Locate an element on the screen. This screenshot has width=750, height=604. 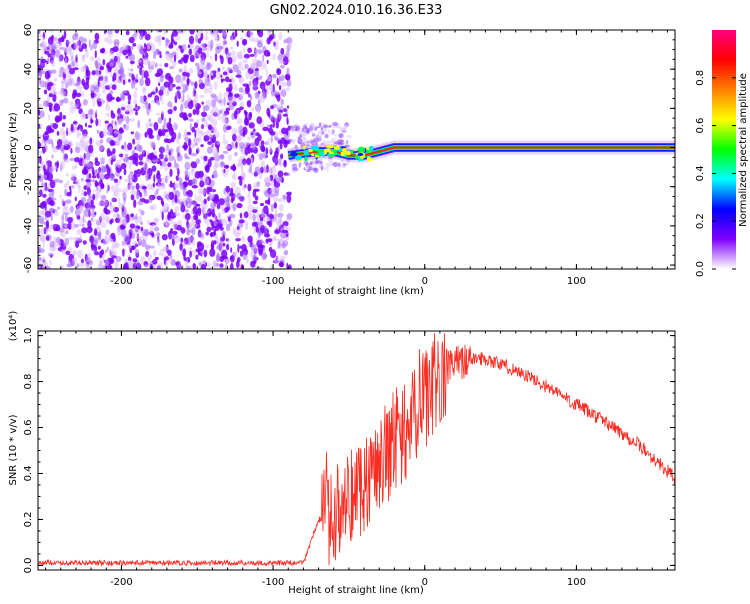
y-tick-label: 0.0 is located at coordinates (28, 565).